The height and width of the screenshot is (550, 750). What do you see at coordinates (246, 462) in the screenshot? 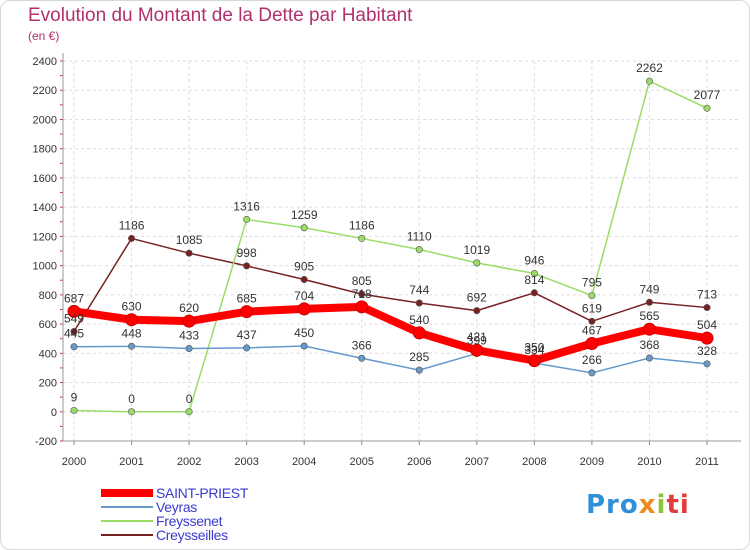
I see `x-tick-label: 2003` at bounding box center [246, 462].